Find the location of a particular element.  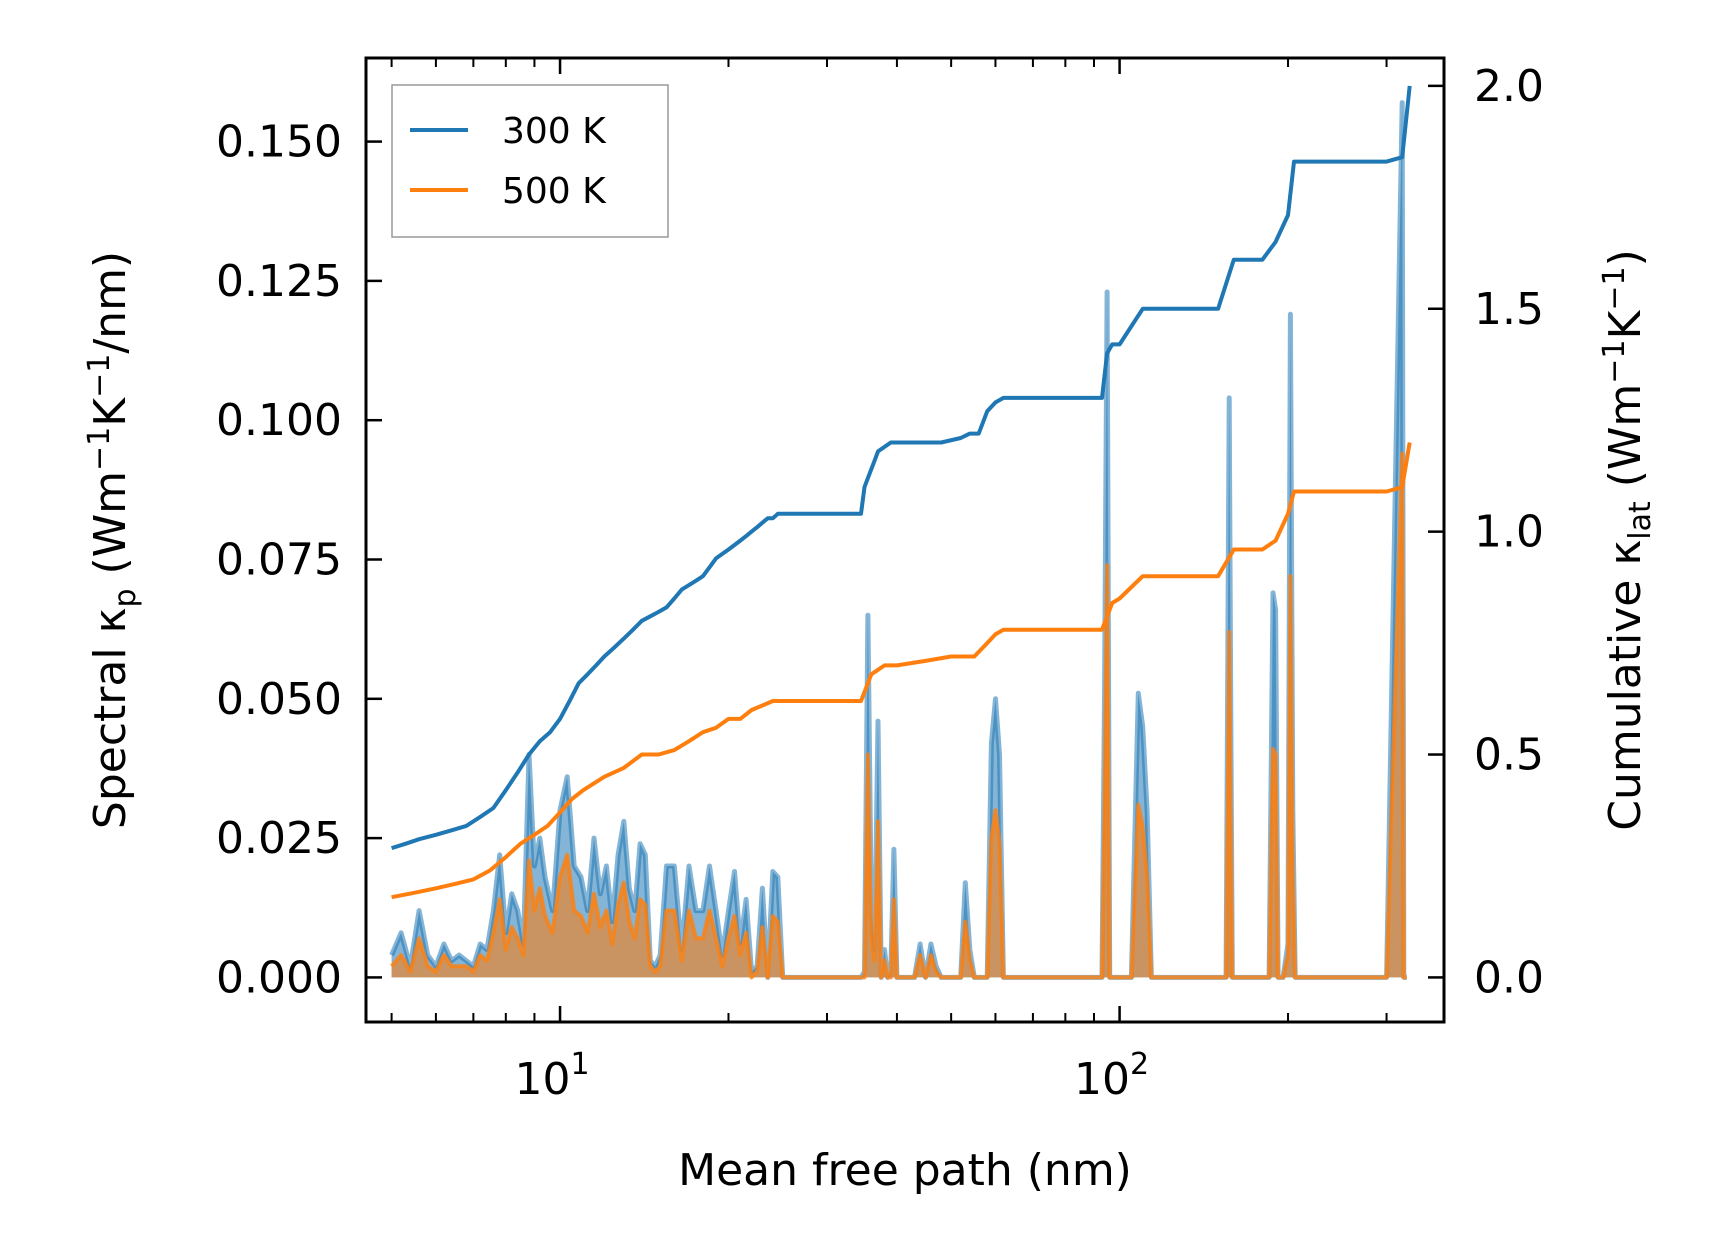

x-tick-label: 10¹ is located at coordinates (551, 1076).